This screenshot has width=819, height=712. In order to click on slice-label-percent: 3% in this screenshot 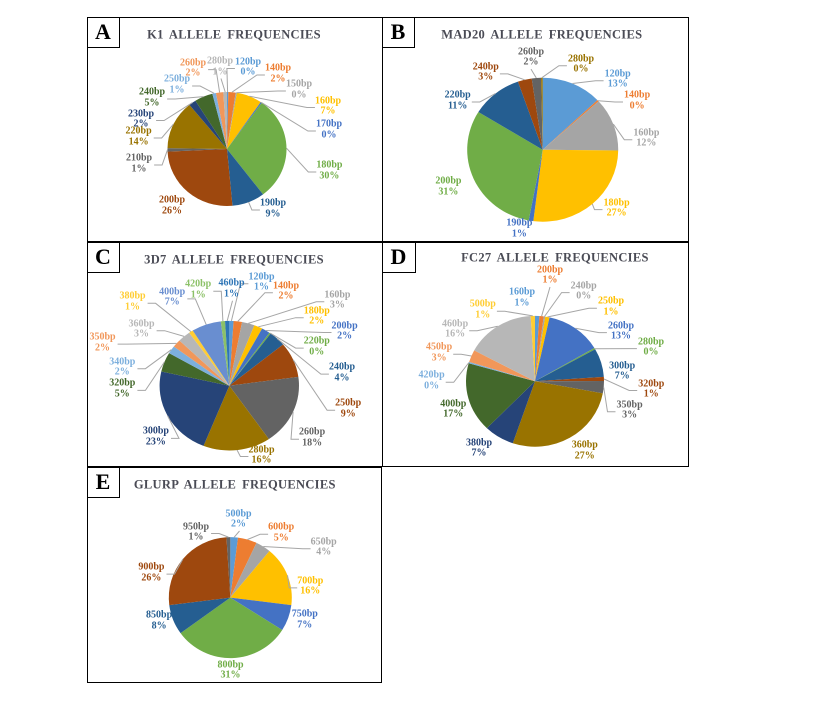, I will do `click(630, 415)`.